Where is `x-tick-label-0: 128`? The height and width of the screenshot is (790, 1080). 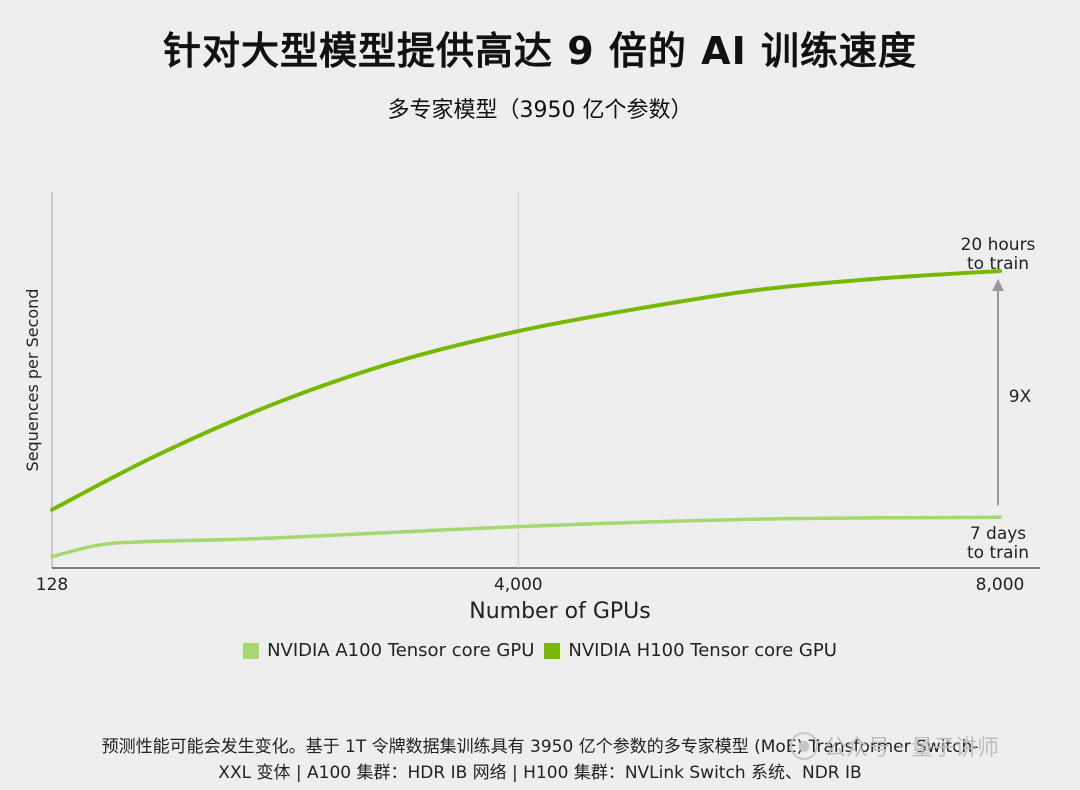 x-tick-label-0: 128 is located at coordinates (52, 585).